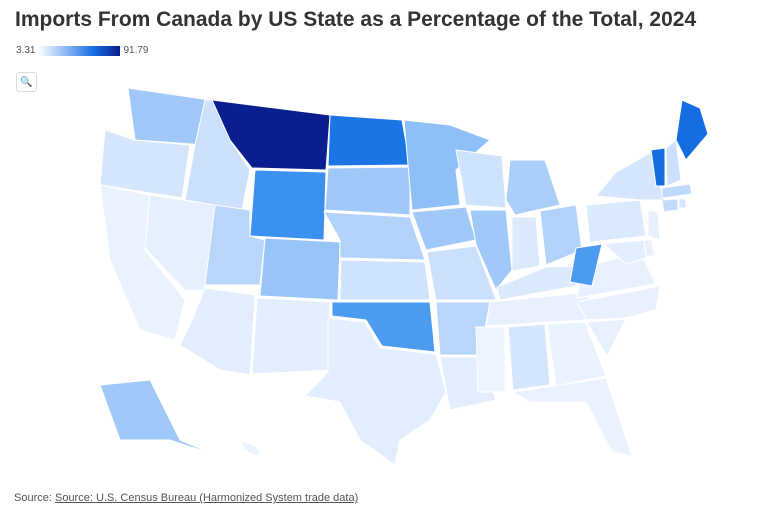 The image size is (768, 512). What do you see at coordinates (271, 135) in the screenshot?
I see `state-mt` at bounding box center [271, 135].